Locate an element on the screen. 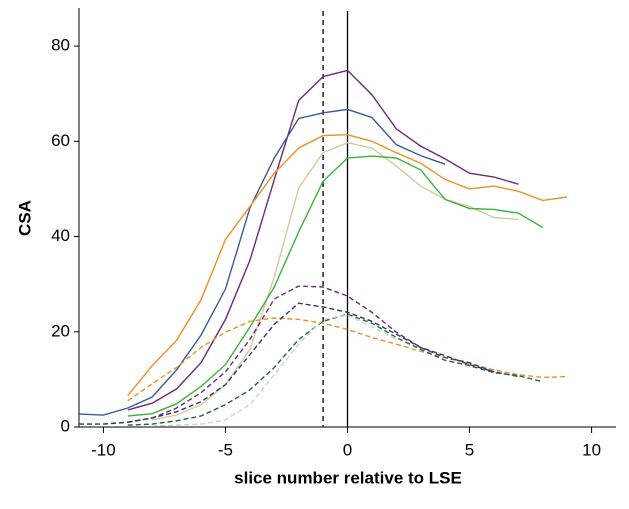 The height and width of the screenshot is (509, 629). x-tick-label: 5 is located at coordinates (469, 449).